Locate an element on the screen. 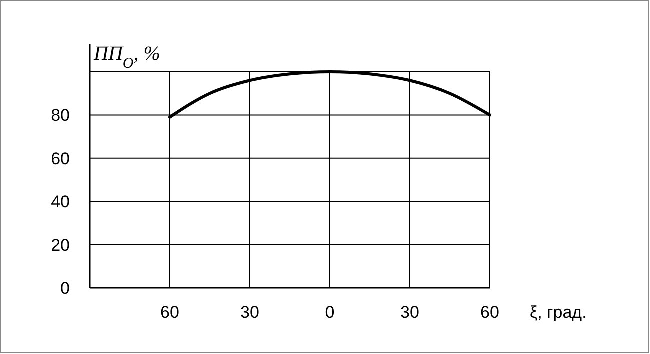 Image resolution: width=650 pixels, height=354 pixels. y-tick-label: 20 is located at coordinates (60, 245).